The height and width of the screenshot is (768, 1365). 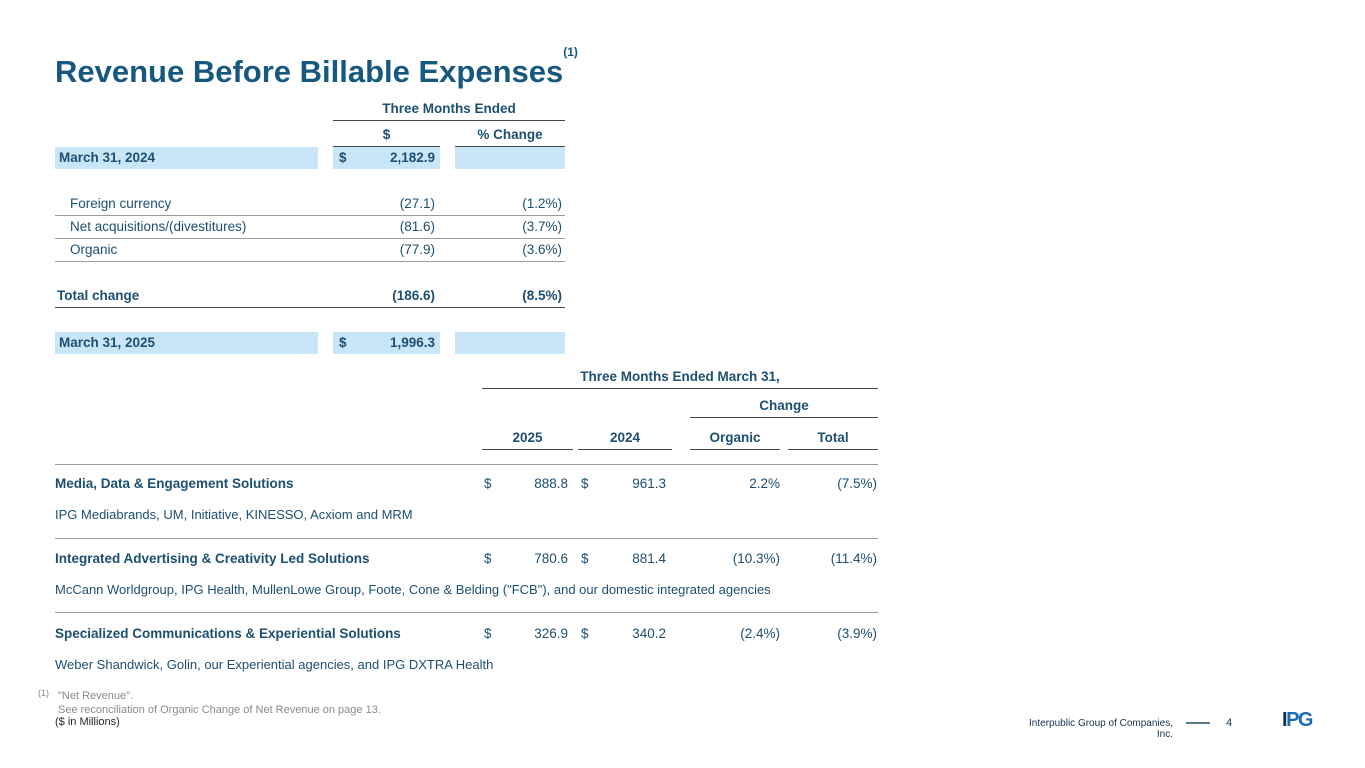 What do you see at coordinates (551, 558) in the screenshot?
I see `segment-row-integrated-2025: 780.6` at bounding box center [551, 558].